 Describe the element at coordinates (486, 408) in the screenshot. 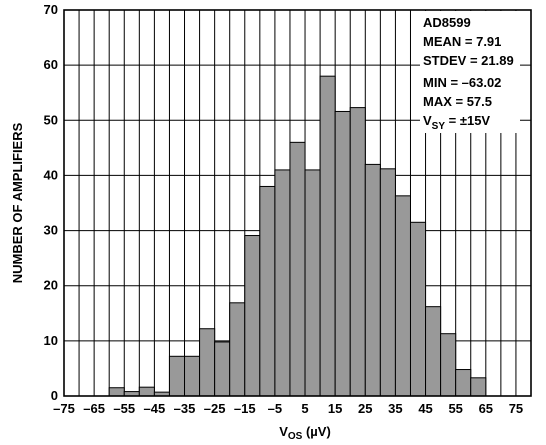

I see `x-tick-label: 65` at that location.